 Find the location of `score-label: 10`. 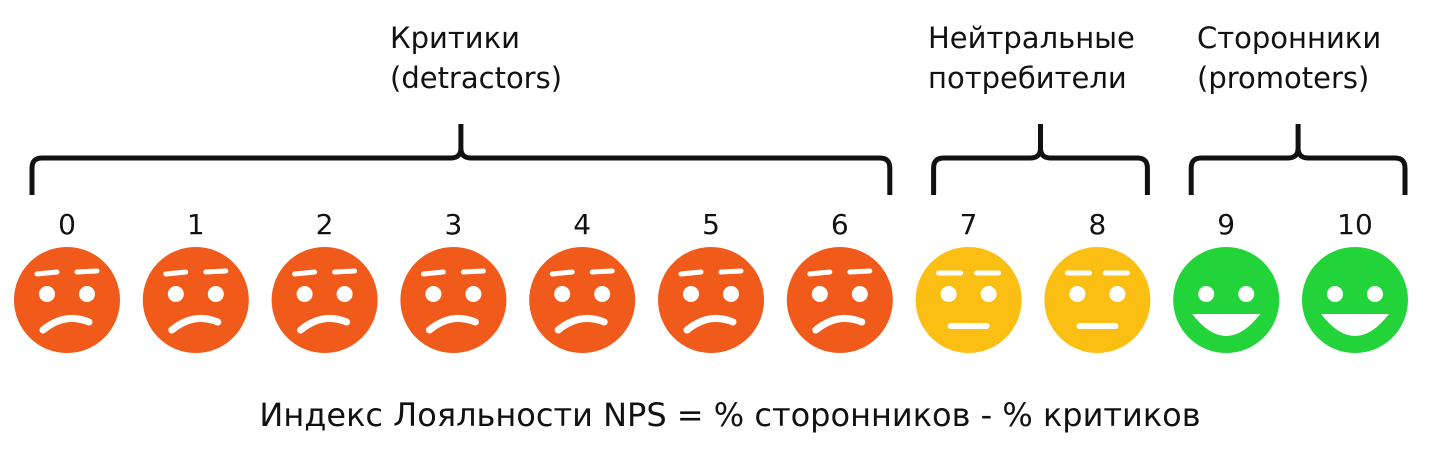

score-label: 10 is located at coordinates (1355, 224).